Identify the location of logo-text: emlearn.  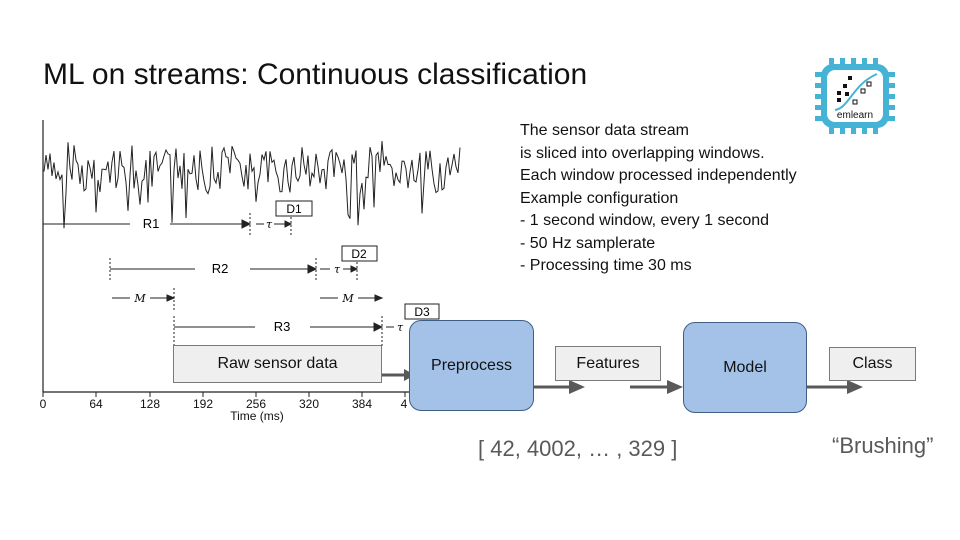
(855, 115).